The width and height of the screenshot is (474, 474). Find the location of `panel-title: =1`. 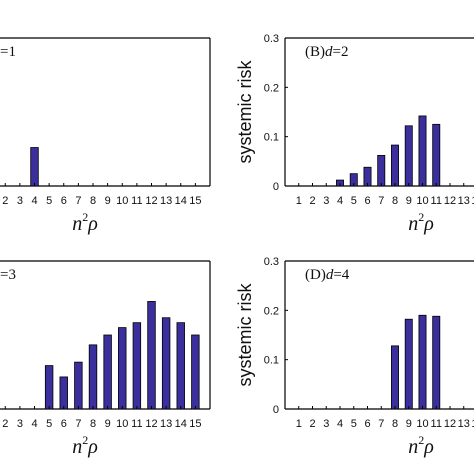

panel-title: =1 is located at coordinates (8, 52).